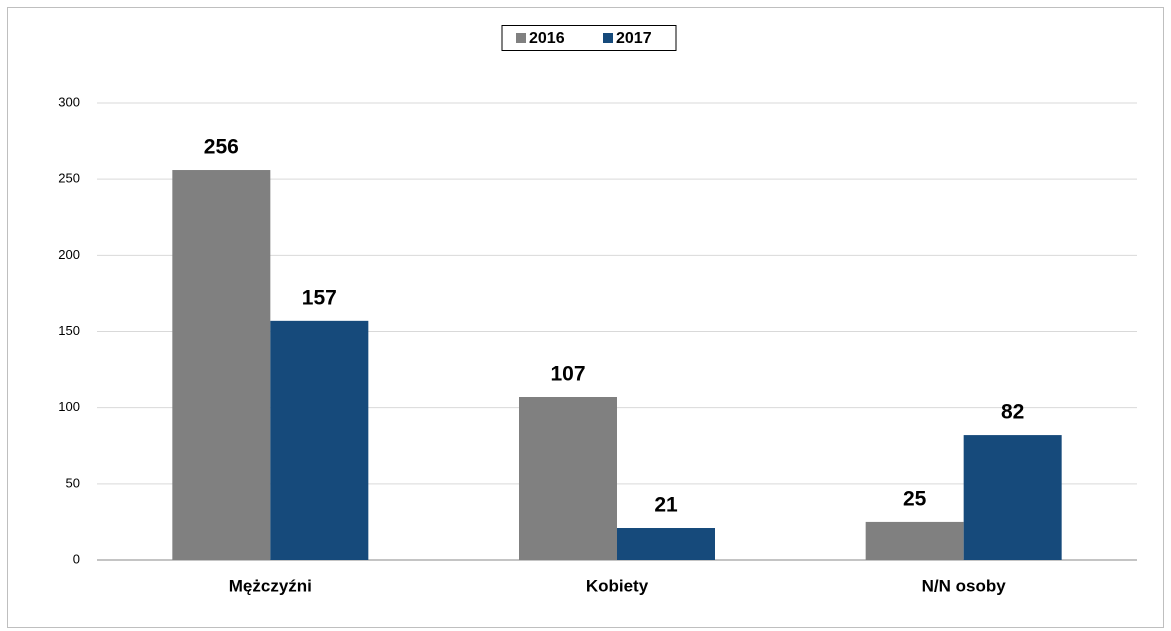  I want to click on x-tick-label: Mężczyźni, so click(270, 585).